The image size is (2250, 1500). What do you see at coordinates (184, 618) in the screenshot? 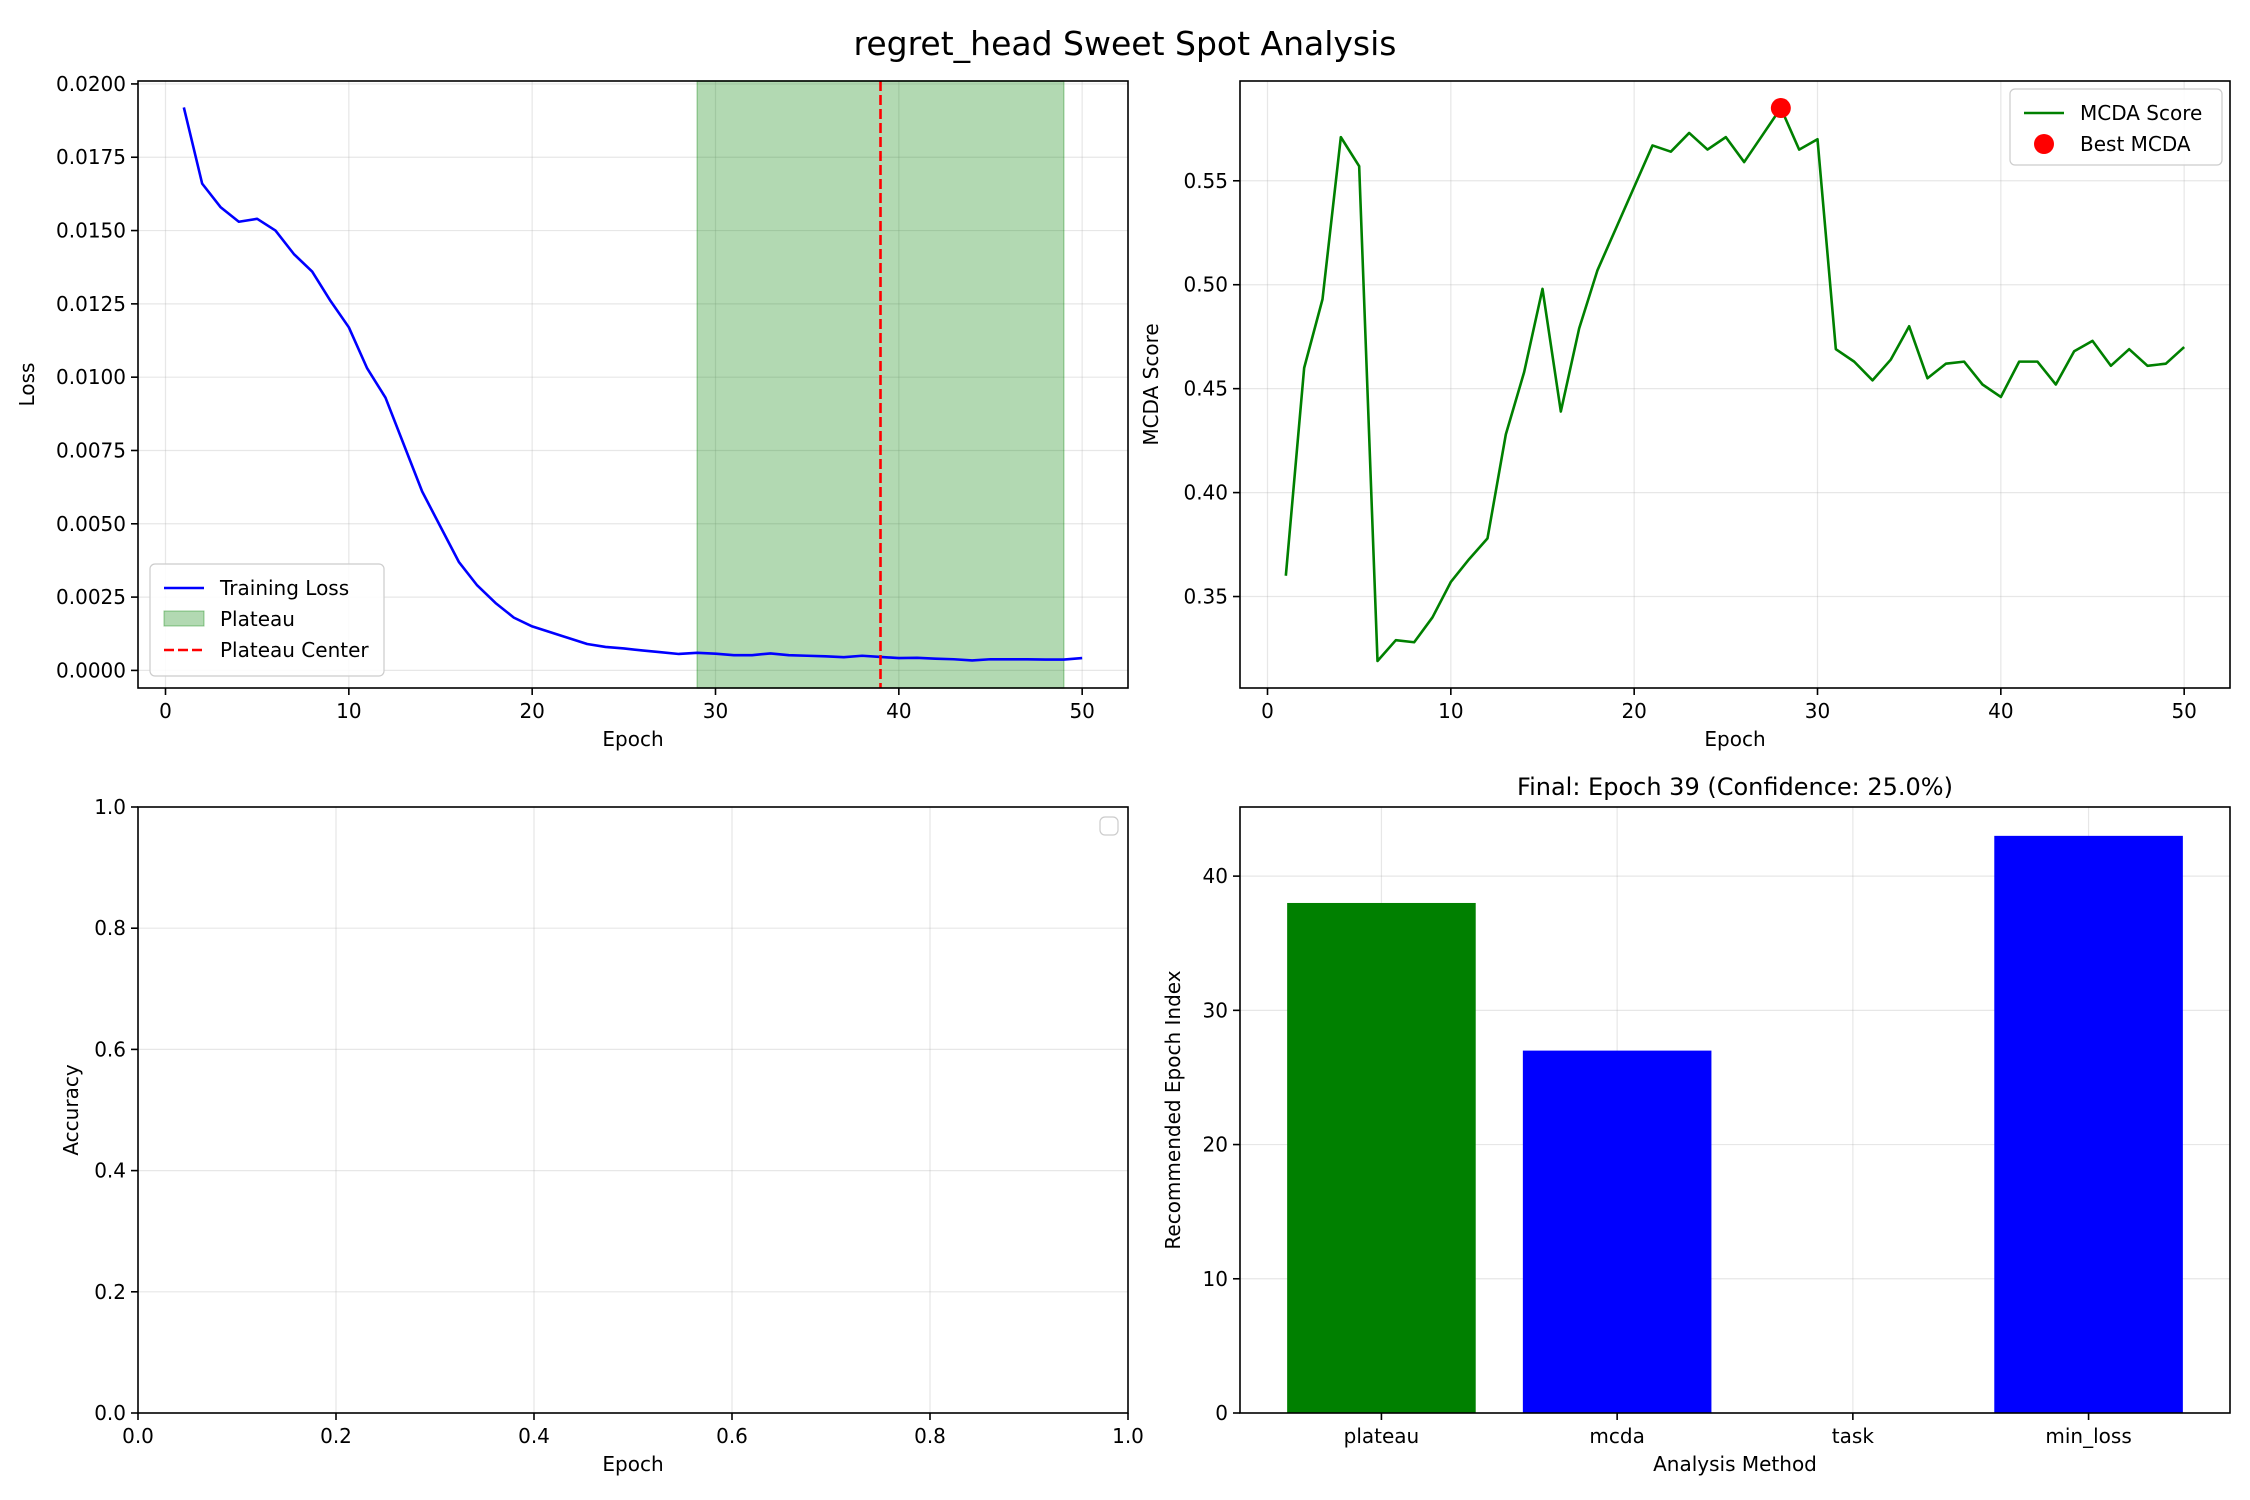
I see `legend-swatch-plateau` at bounding box center [184, 618].